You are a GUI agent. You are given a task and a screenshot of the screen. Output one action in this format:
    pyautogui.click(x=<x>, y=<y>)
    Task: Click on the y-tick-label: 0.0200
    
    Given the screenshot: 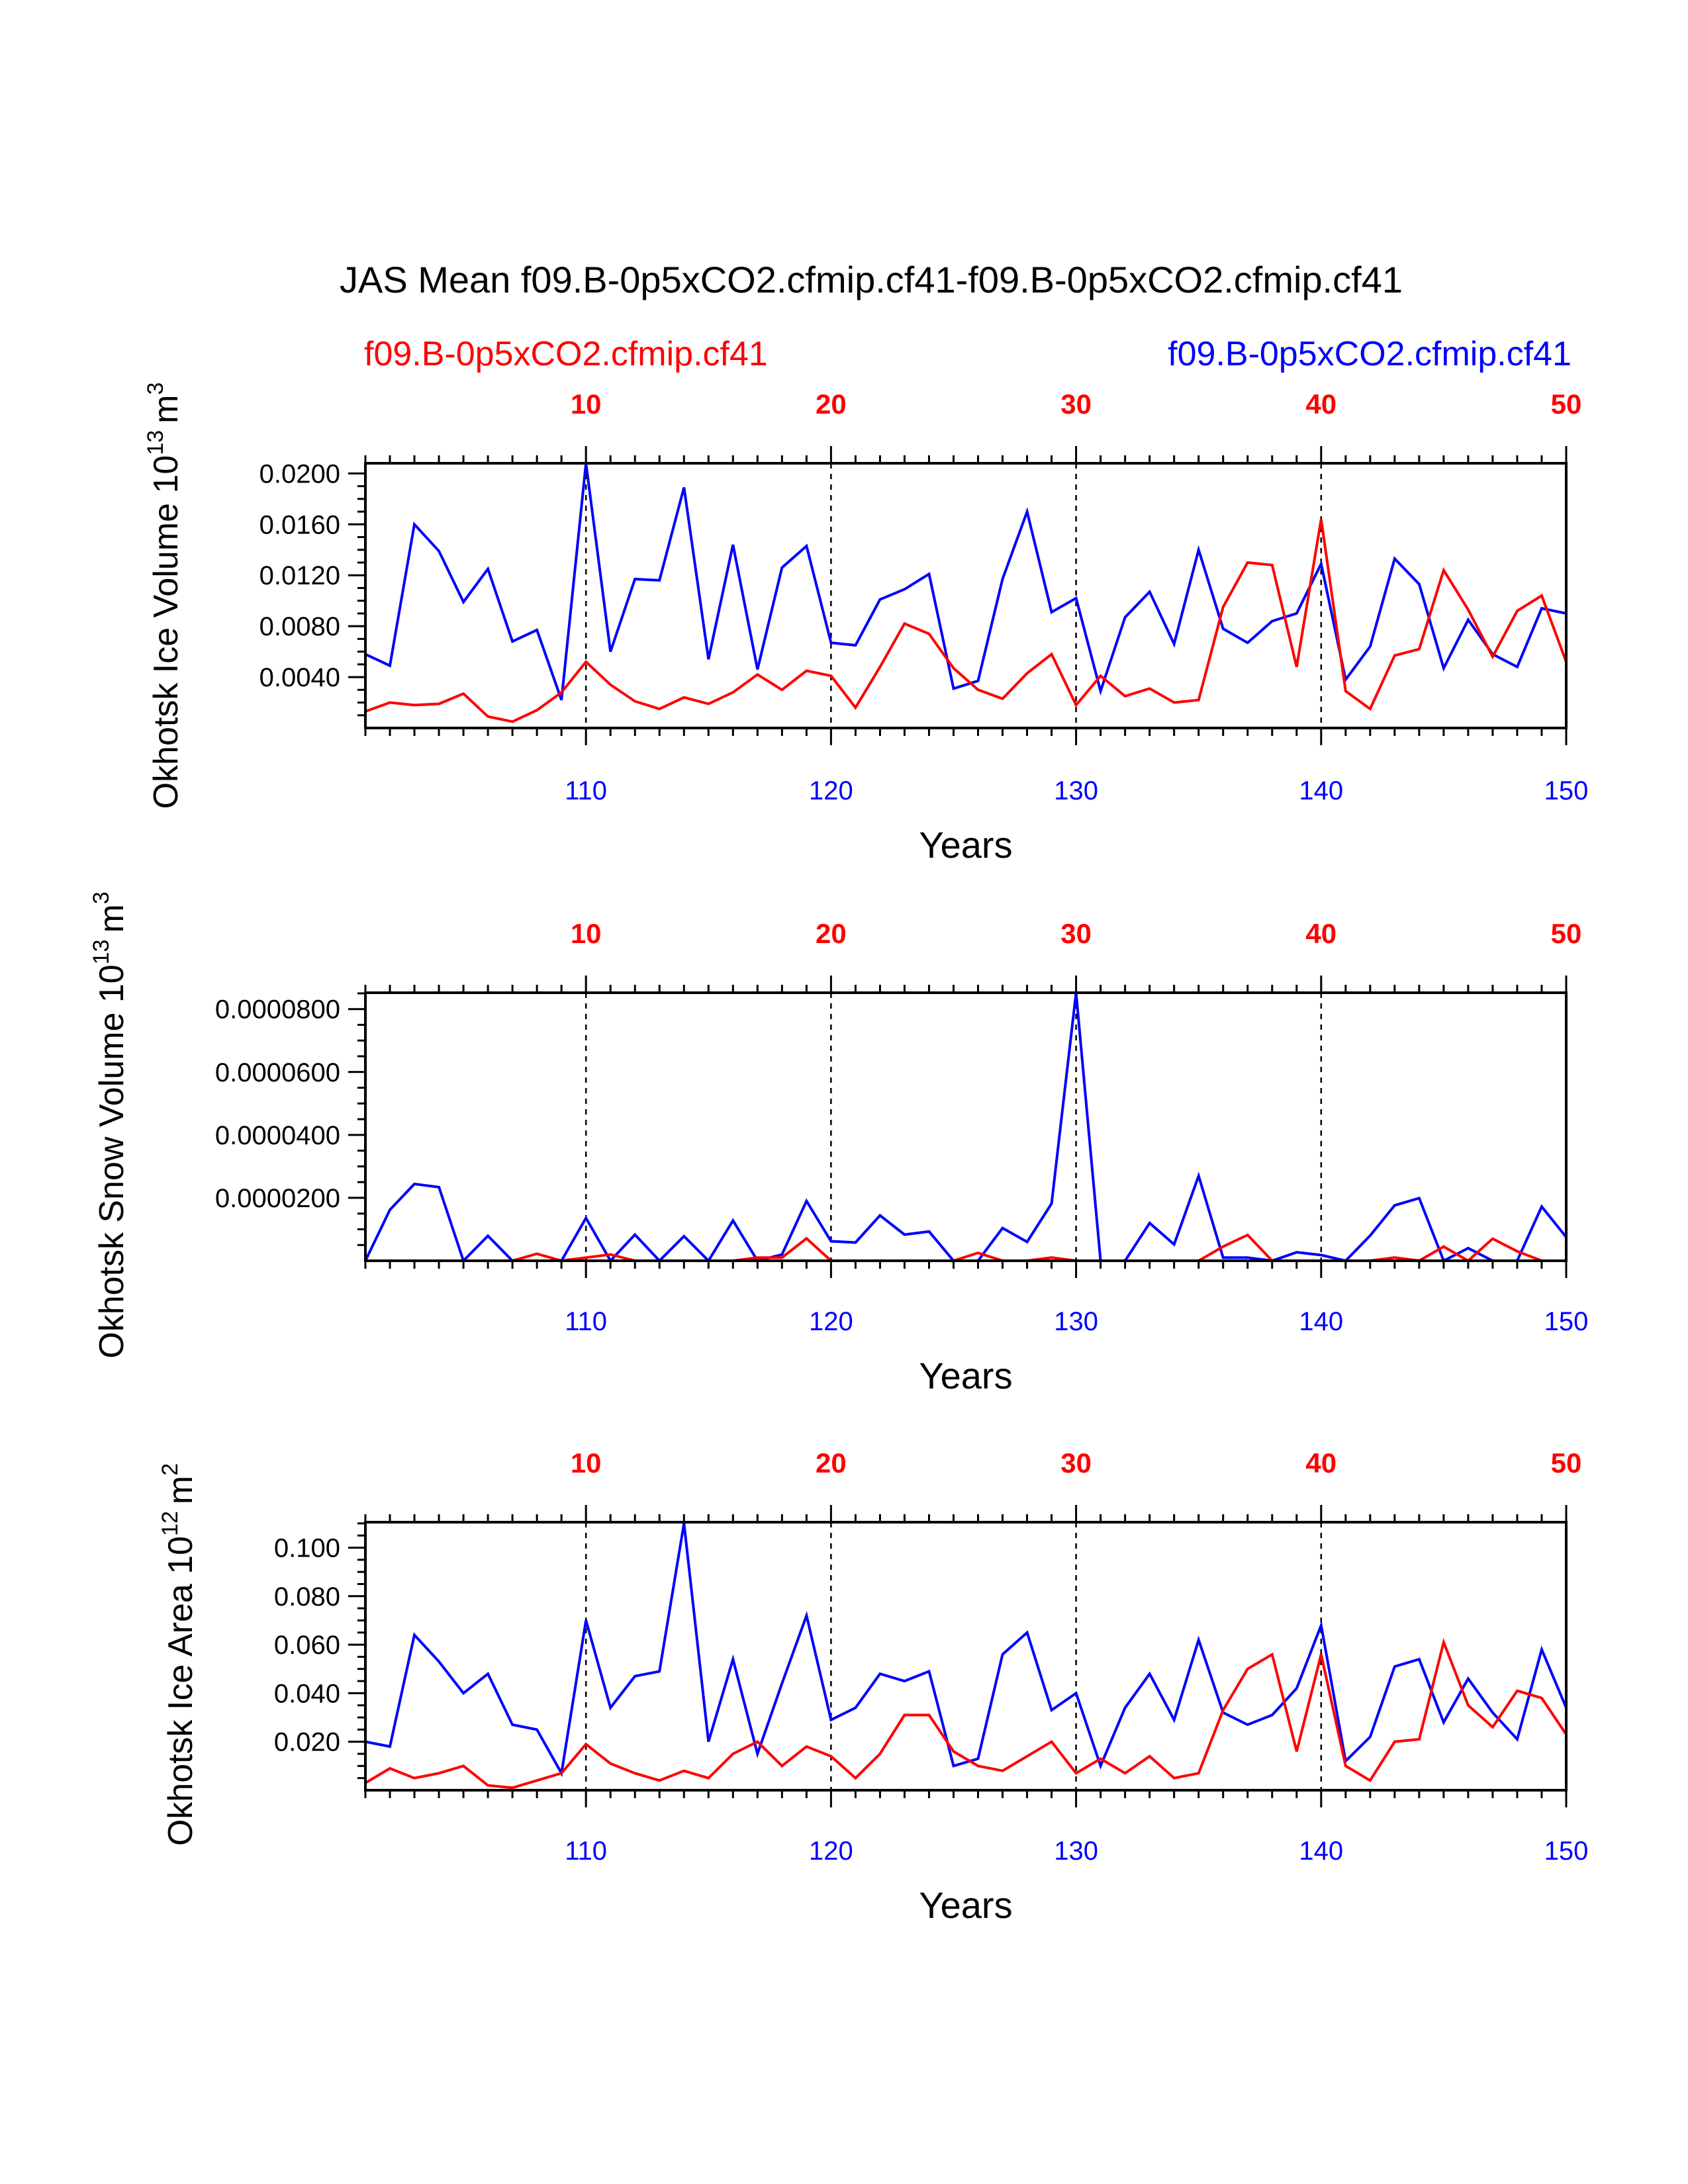 What is the action you would take?
    pyautogui.click(x=299, y=474)
    